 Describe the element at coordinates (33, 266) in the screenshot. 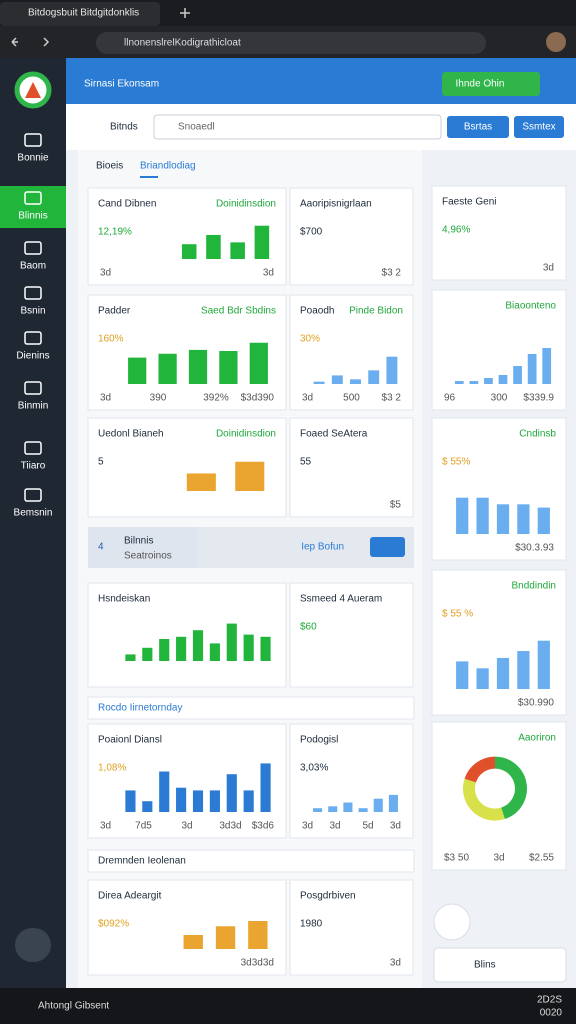

I see `sidebar-label: Baom` at that location.